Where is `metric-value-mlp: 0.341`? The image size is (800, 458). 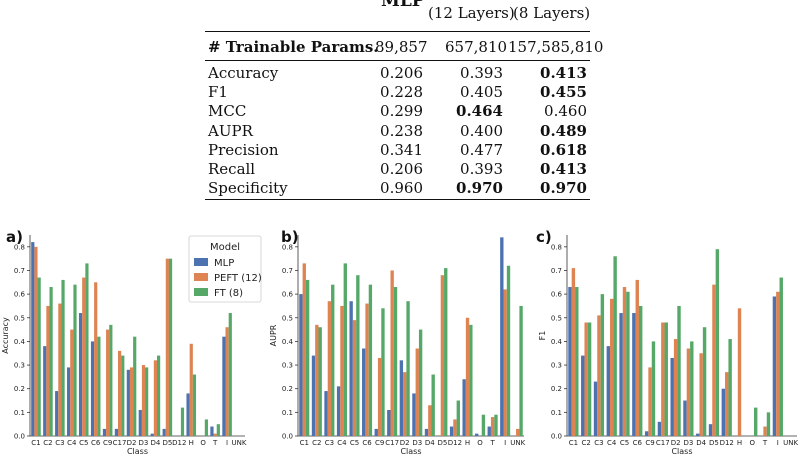
metric-value-mlp: 0.341 is located at coordinates (401, 149).